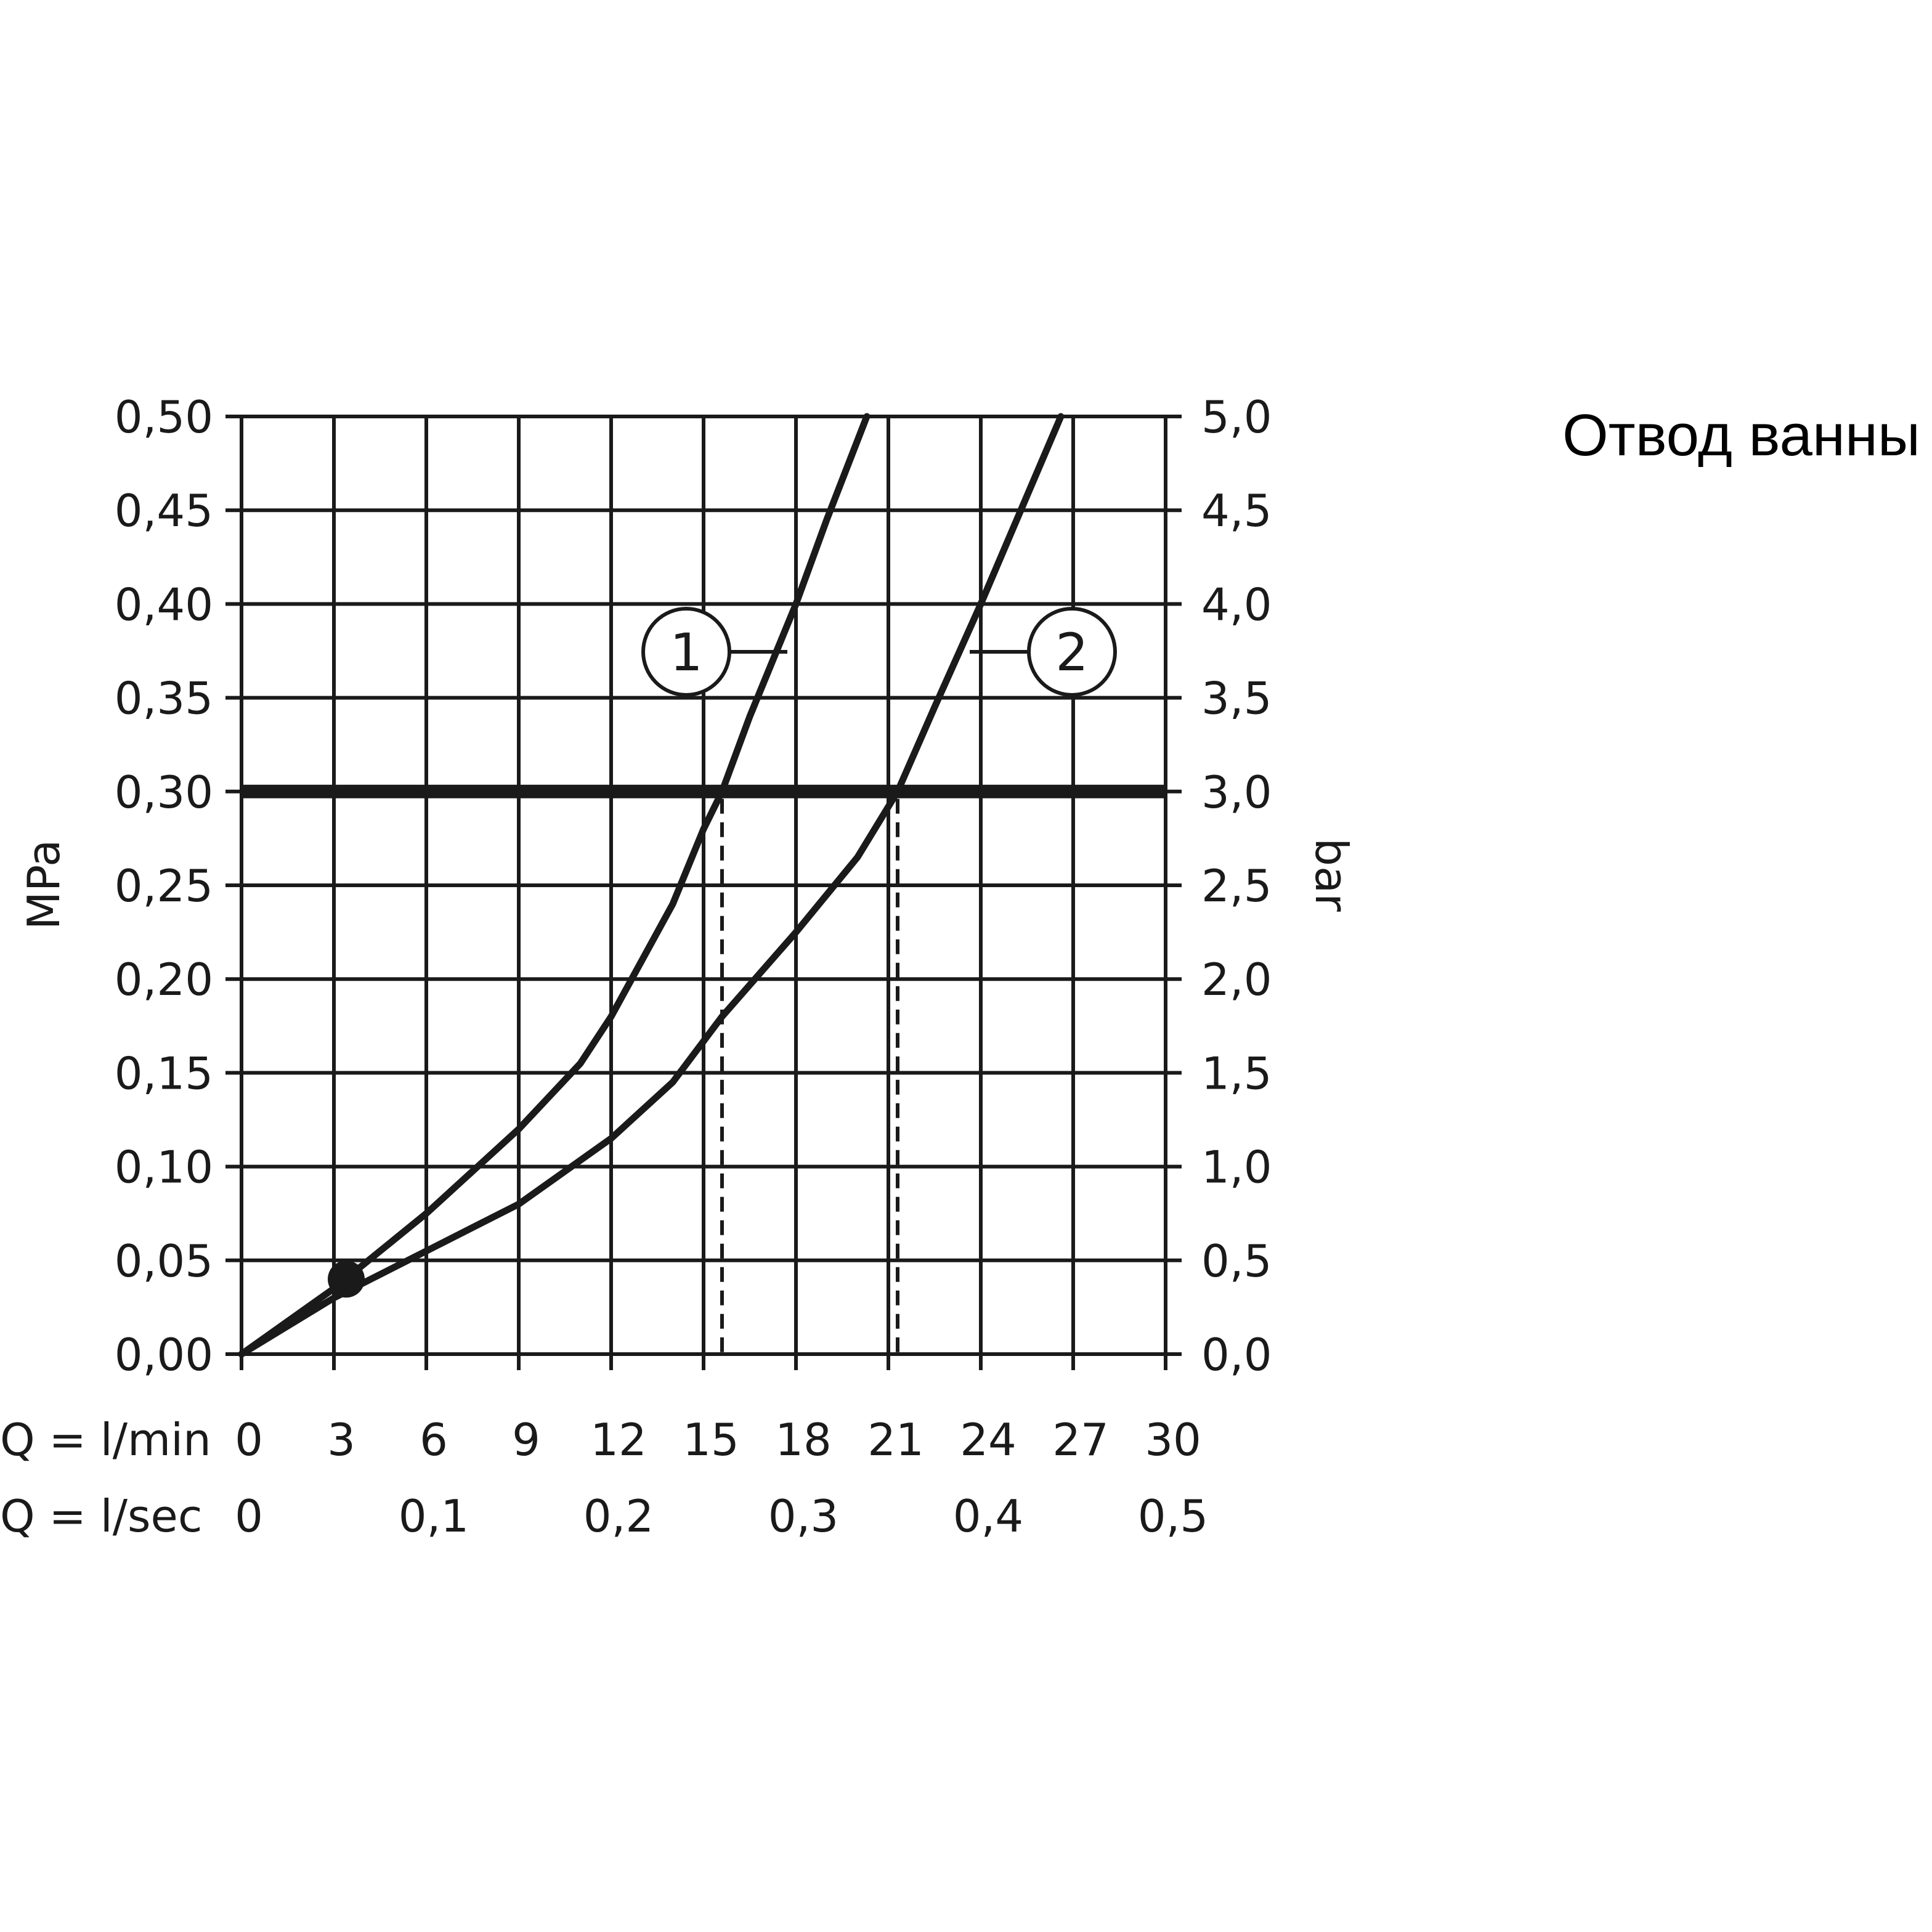 Image resolution: width=1932 pixels, height=1932 pixels. What do you see at coordinates (164, 699) in the screenshot?
I see `left-tick-label: 0,35` at bounding box center [164, 699].